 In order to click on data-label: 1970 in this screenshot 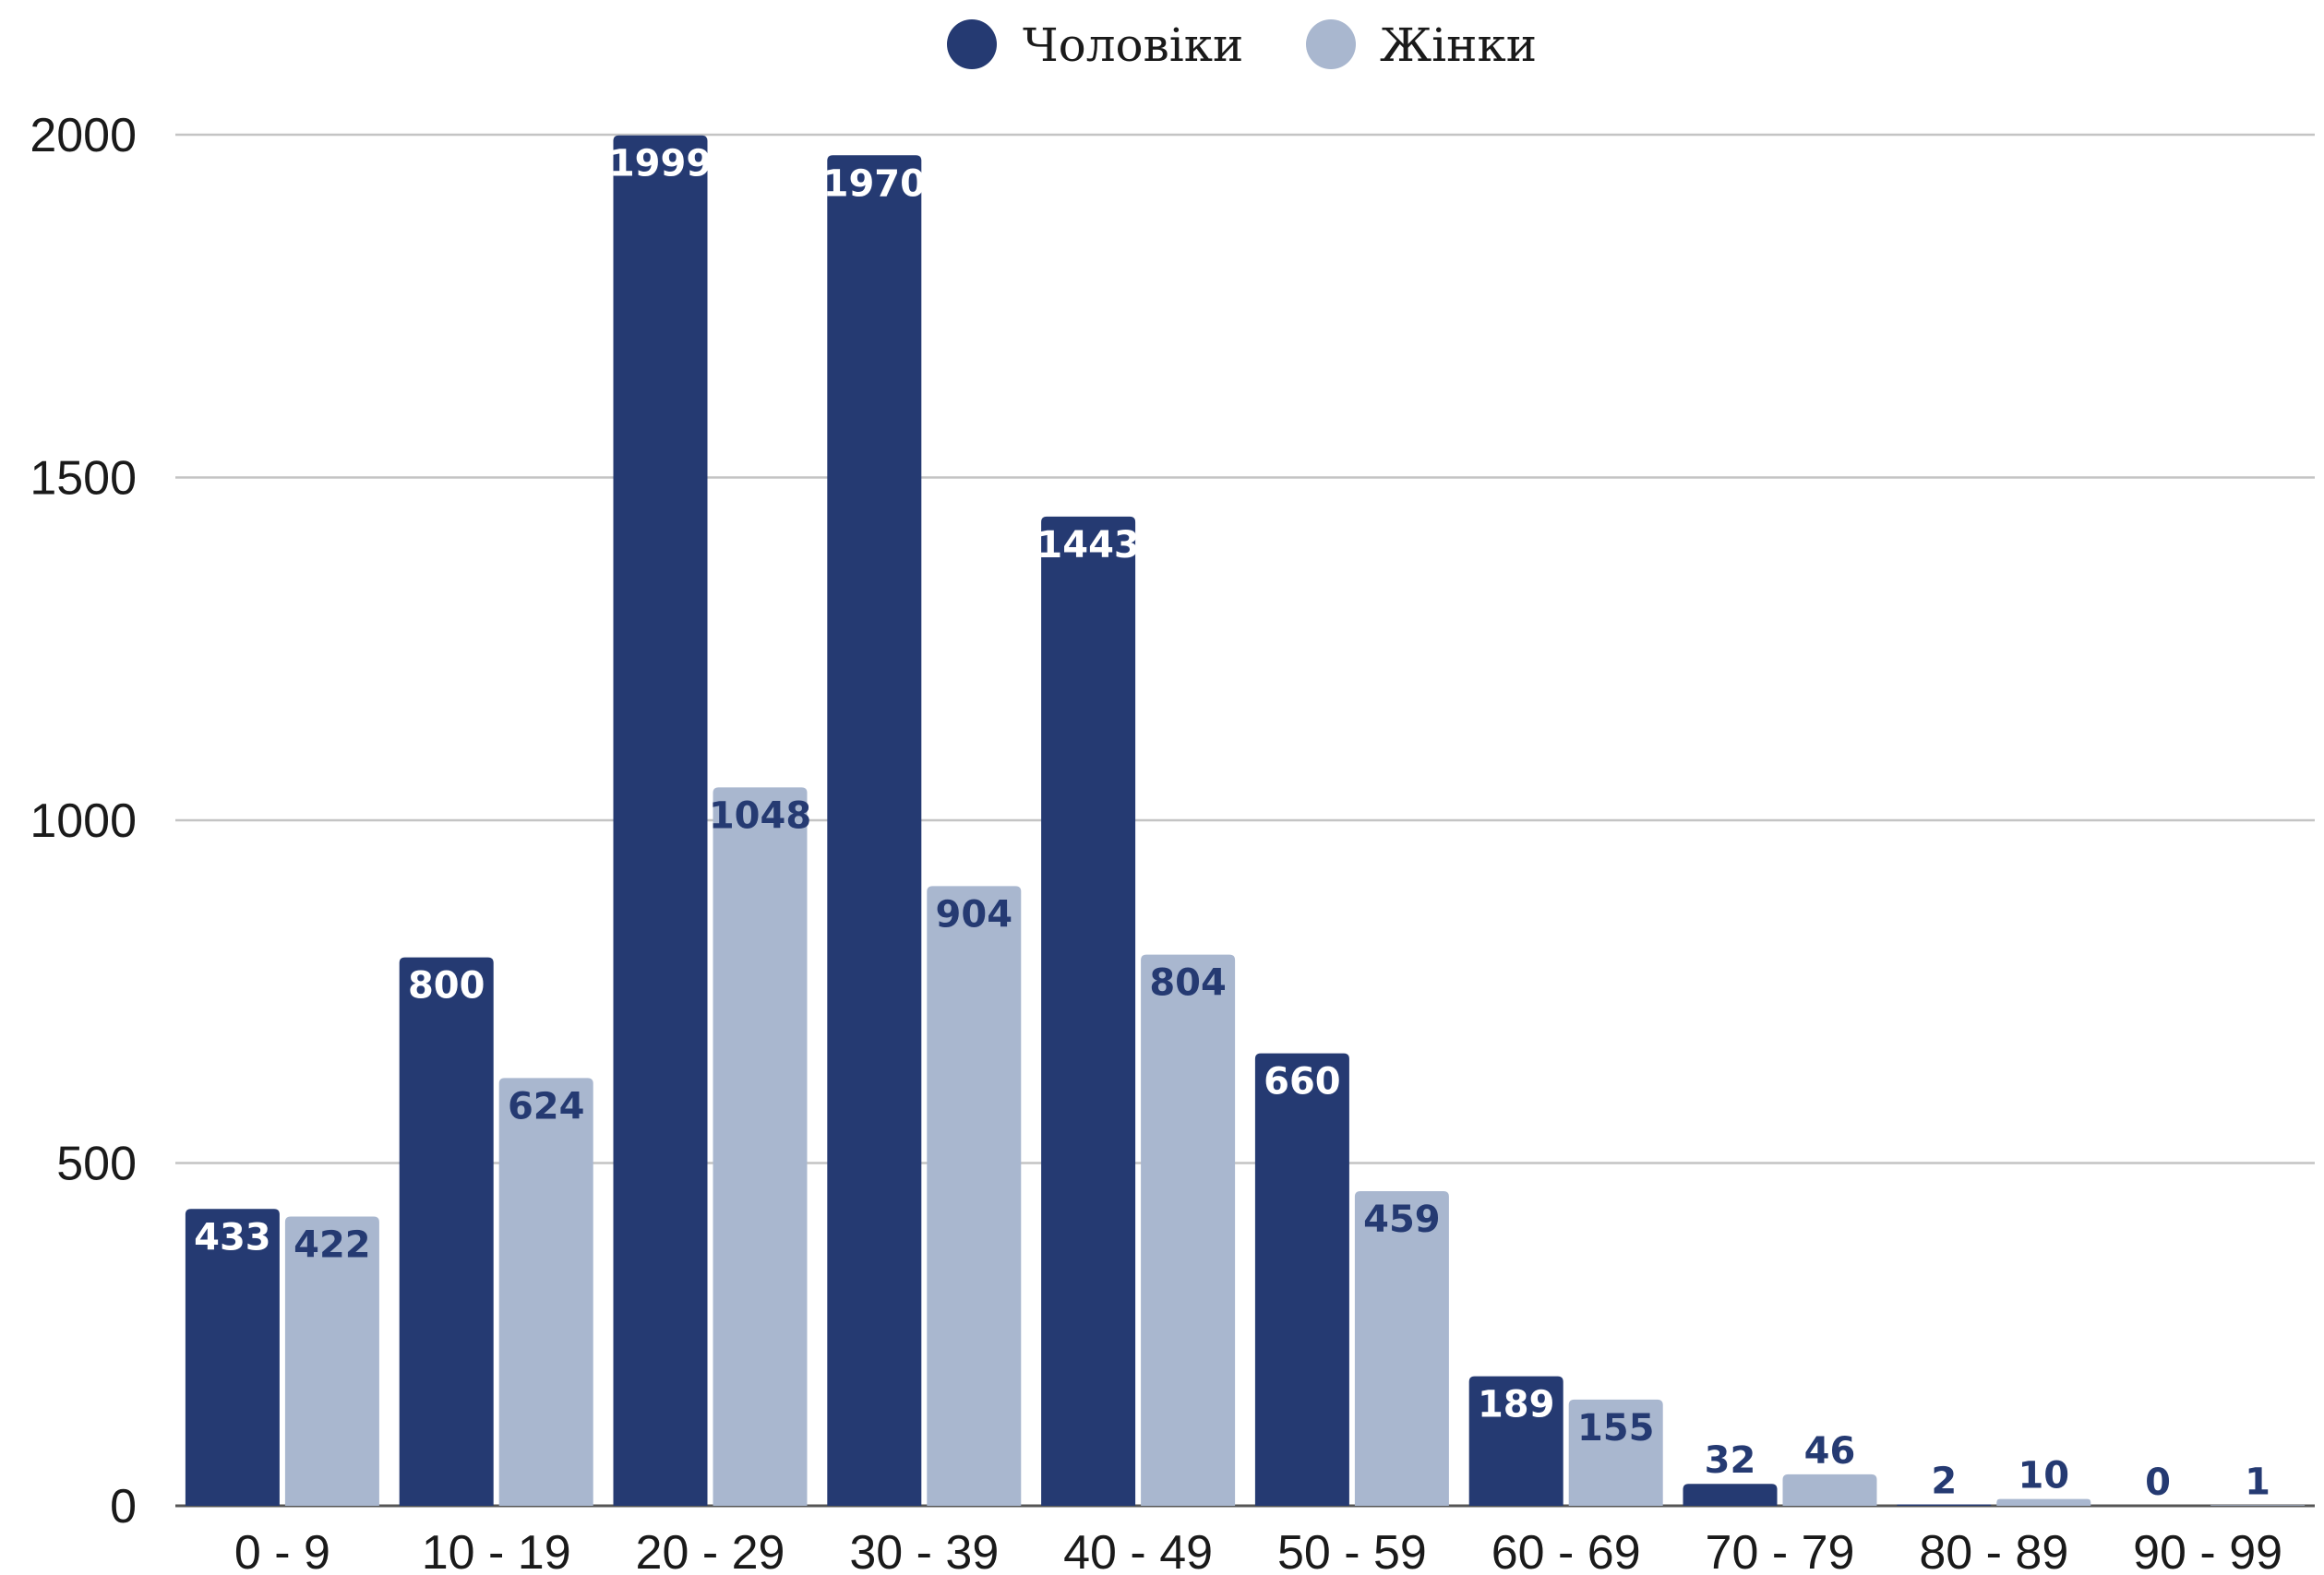, I will do `click(874, 183)`.